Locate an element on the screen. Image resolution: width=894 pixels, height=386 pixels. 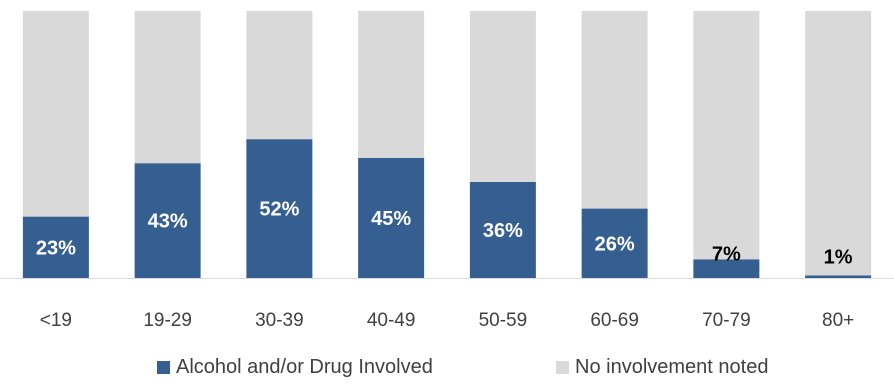
data-label-4: 36% is located at coordinates (503, 231).